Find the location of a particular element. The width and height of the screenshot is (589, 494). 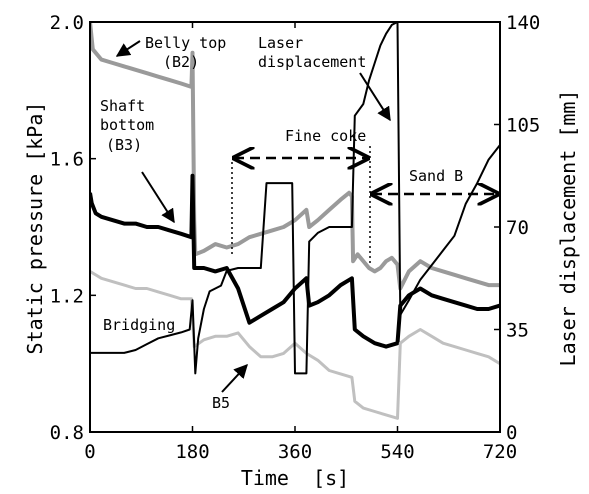

anno-shaft: Shaft is located at coordinates (122, 106).